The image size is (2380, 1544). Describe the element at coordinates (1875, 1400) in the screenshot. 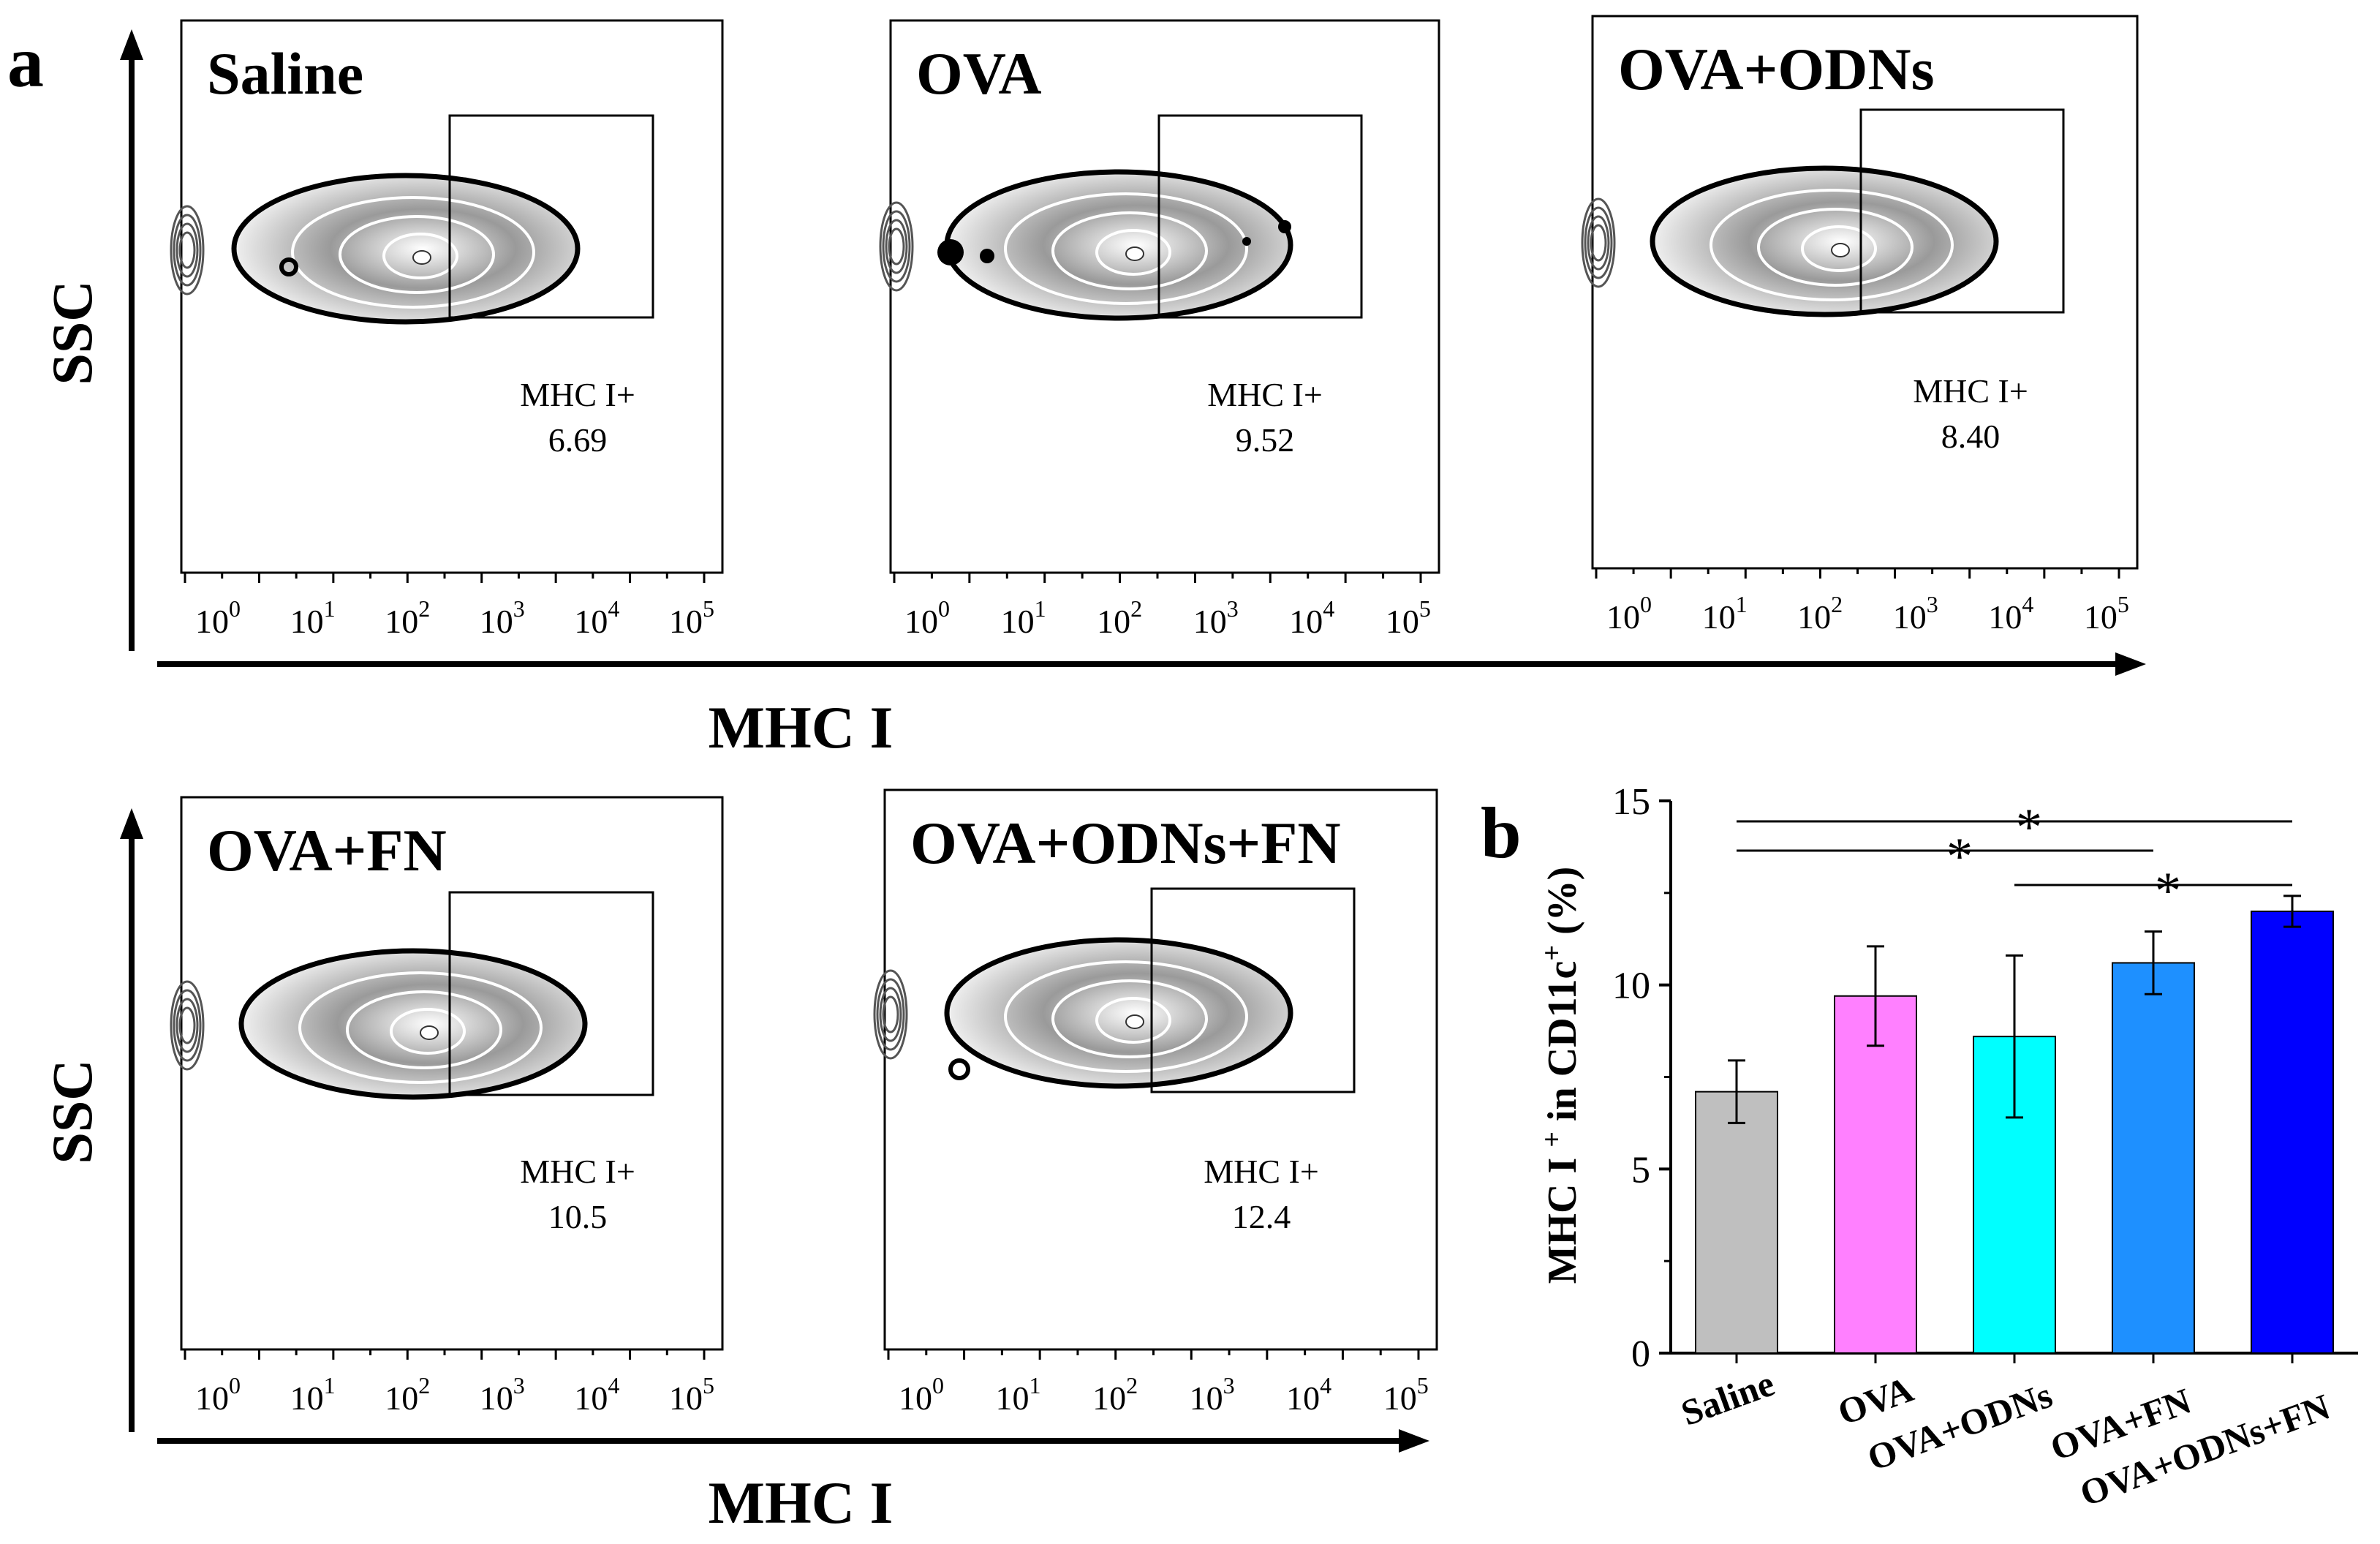

I see `x-tick-label: OVA` at that location.